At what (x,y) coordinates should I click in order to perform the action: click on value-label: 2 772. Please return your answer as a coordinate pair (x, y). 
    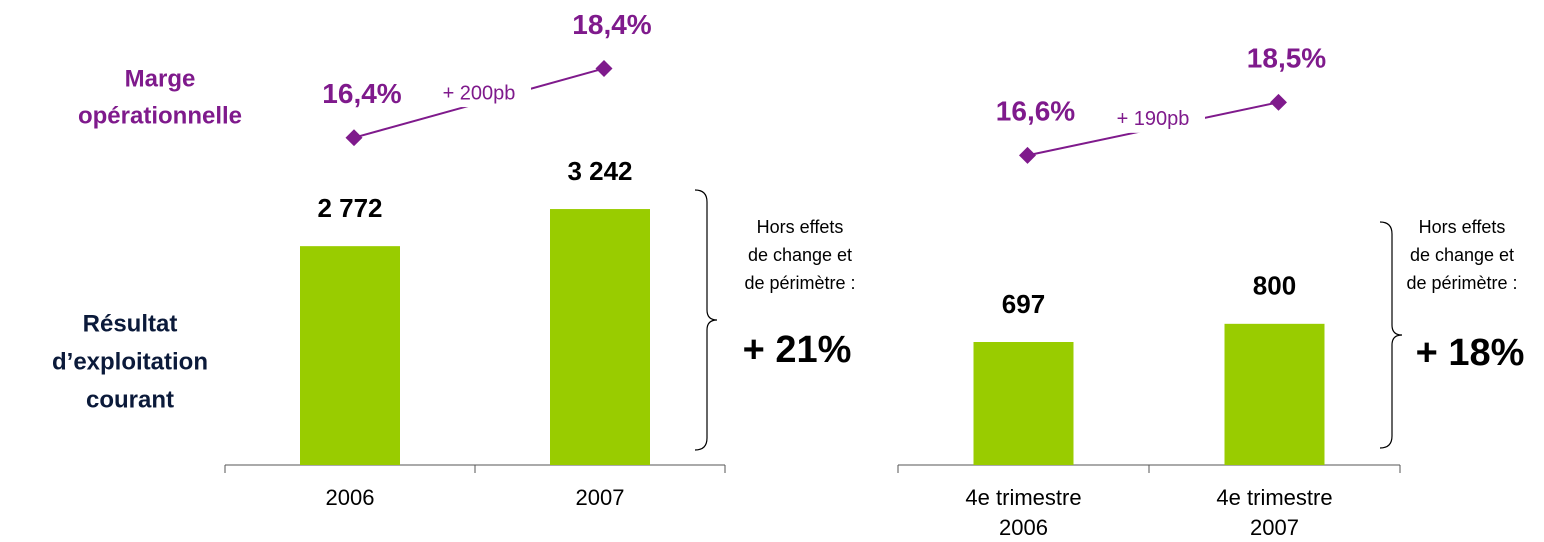
    Looking at the image, I should click on (349, 208).